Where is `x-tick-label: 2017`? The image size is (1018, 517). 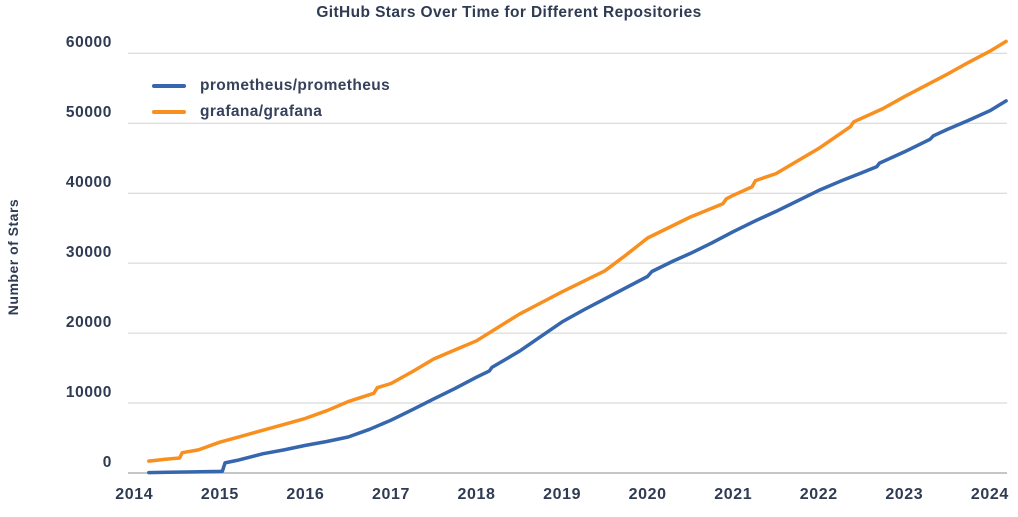 x-tick-label: 2017 is located at coordinates (390, 494).